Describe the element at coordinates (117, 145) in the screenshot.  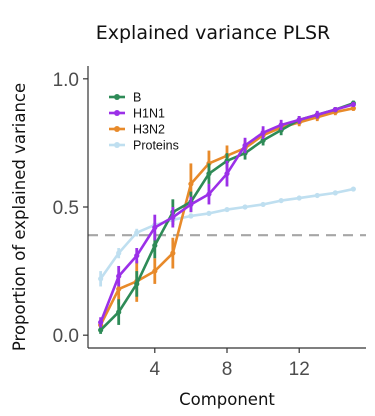
I see `legend-marker-proteins` at that location.